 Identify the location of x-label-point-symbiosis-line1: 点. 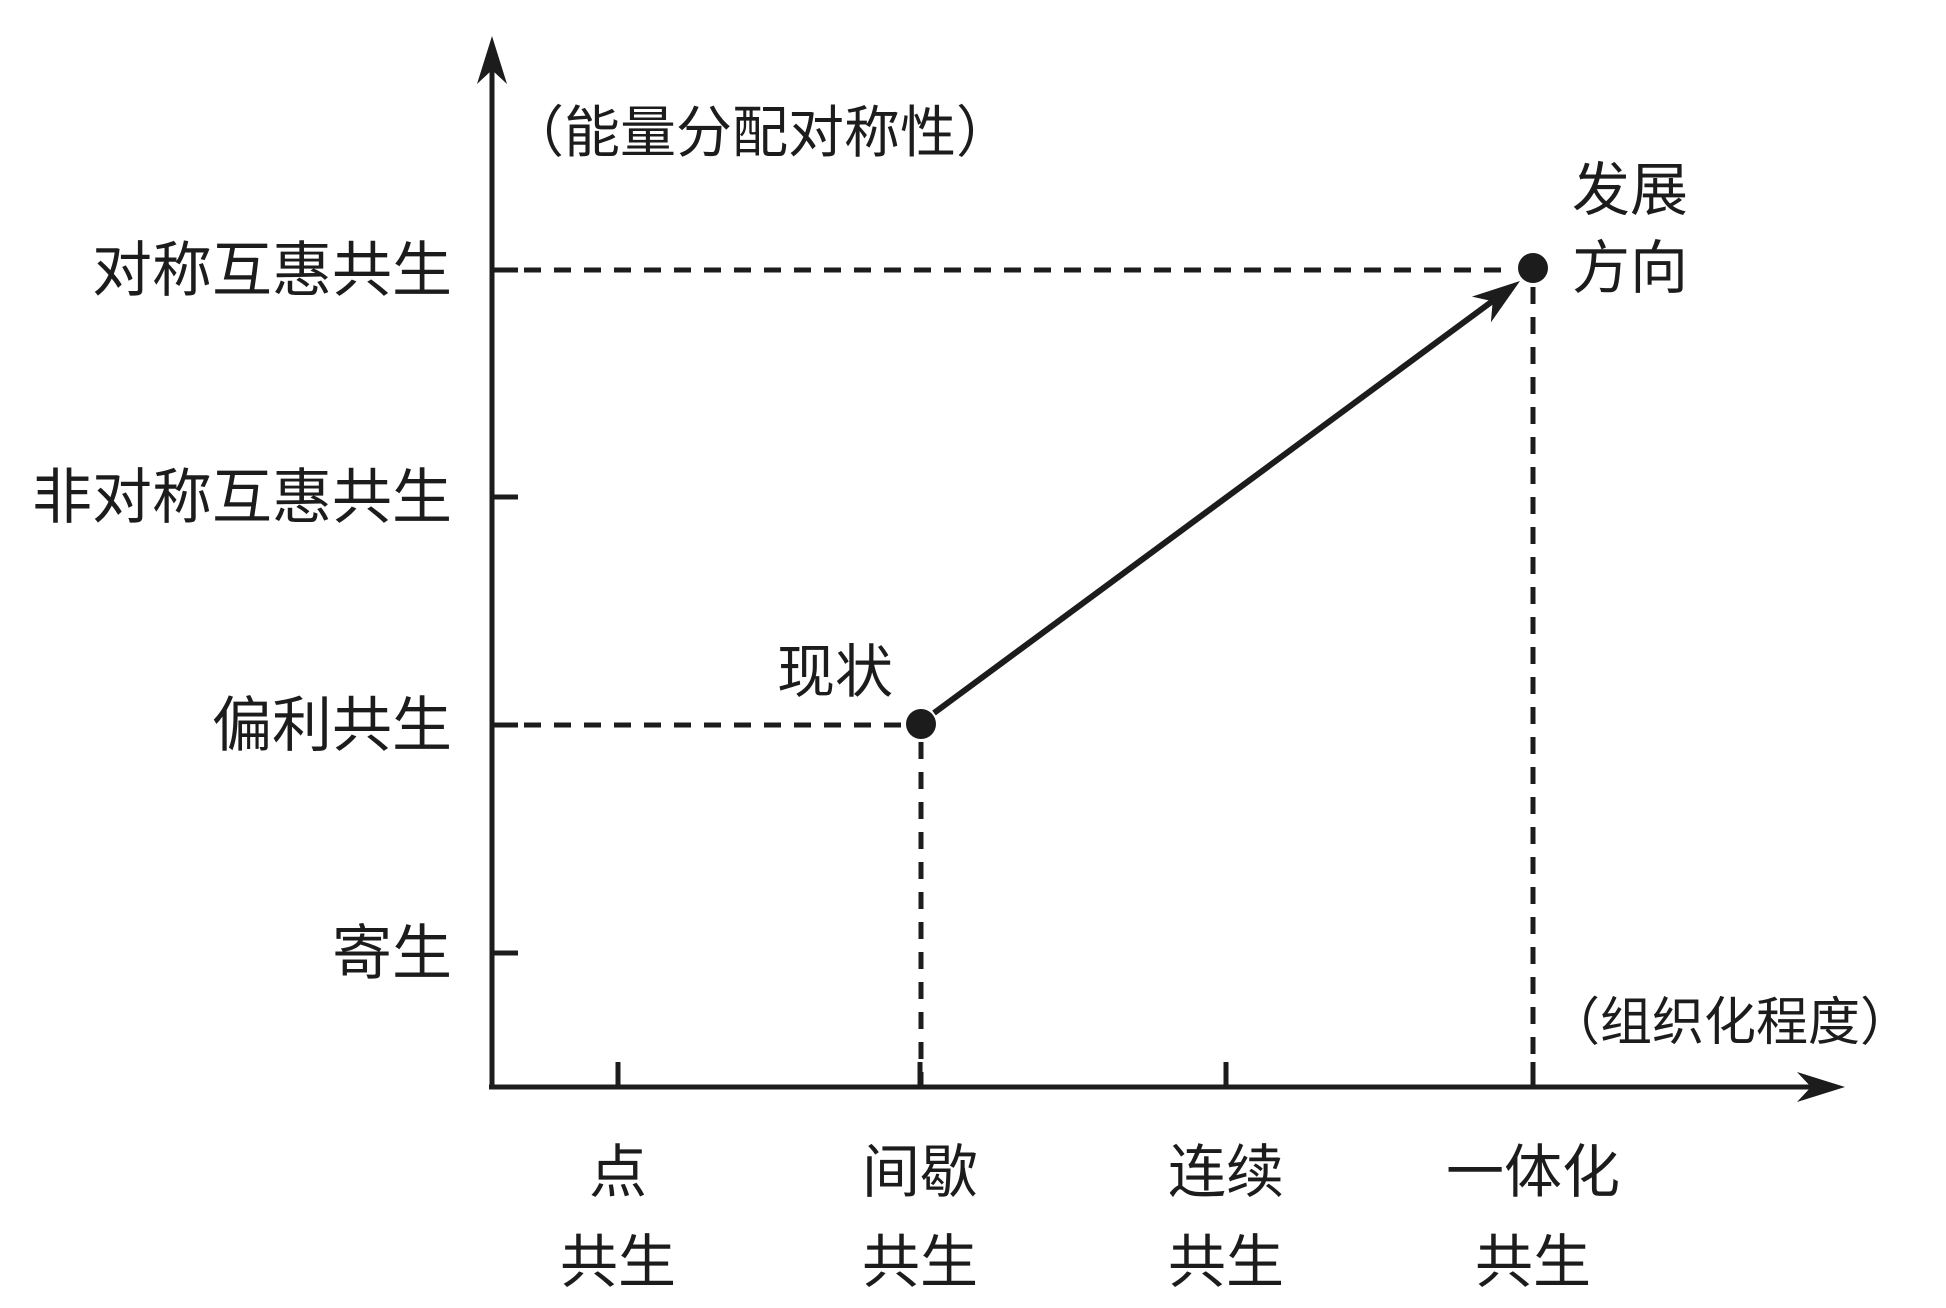
(618, 1172).